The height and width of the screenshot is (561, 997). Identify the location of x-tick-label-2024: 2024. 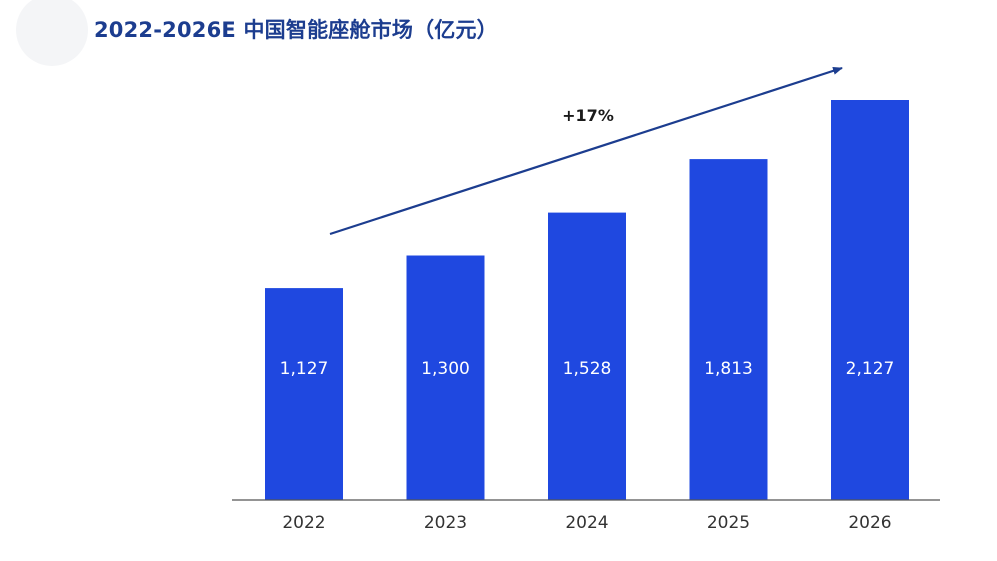
(586, 523).